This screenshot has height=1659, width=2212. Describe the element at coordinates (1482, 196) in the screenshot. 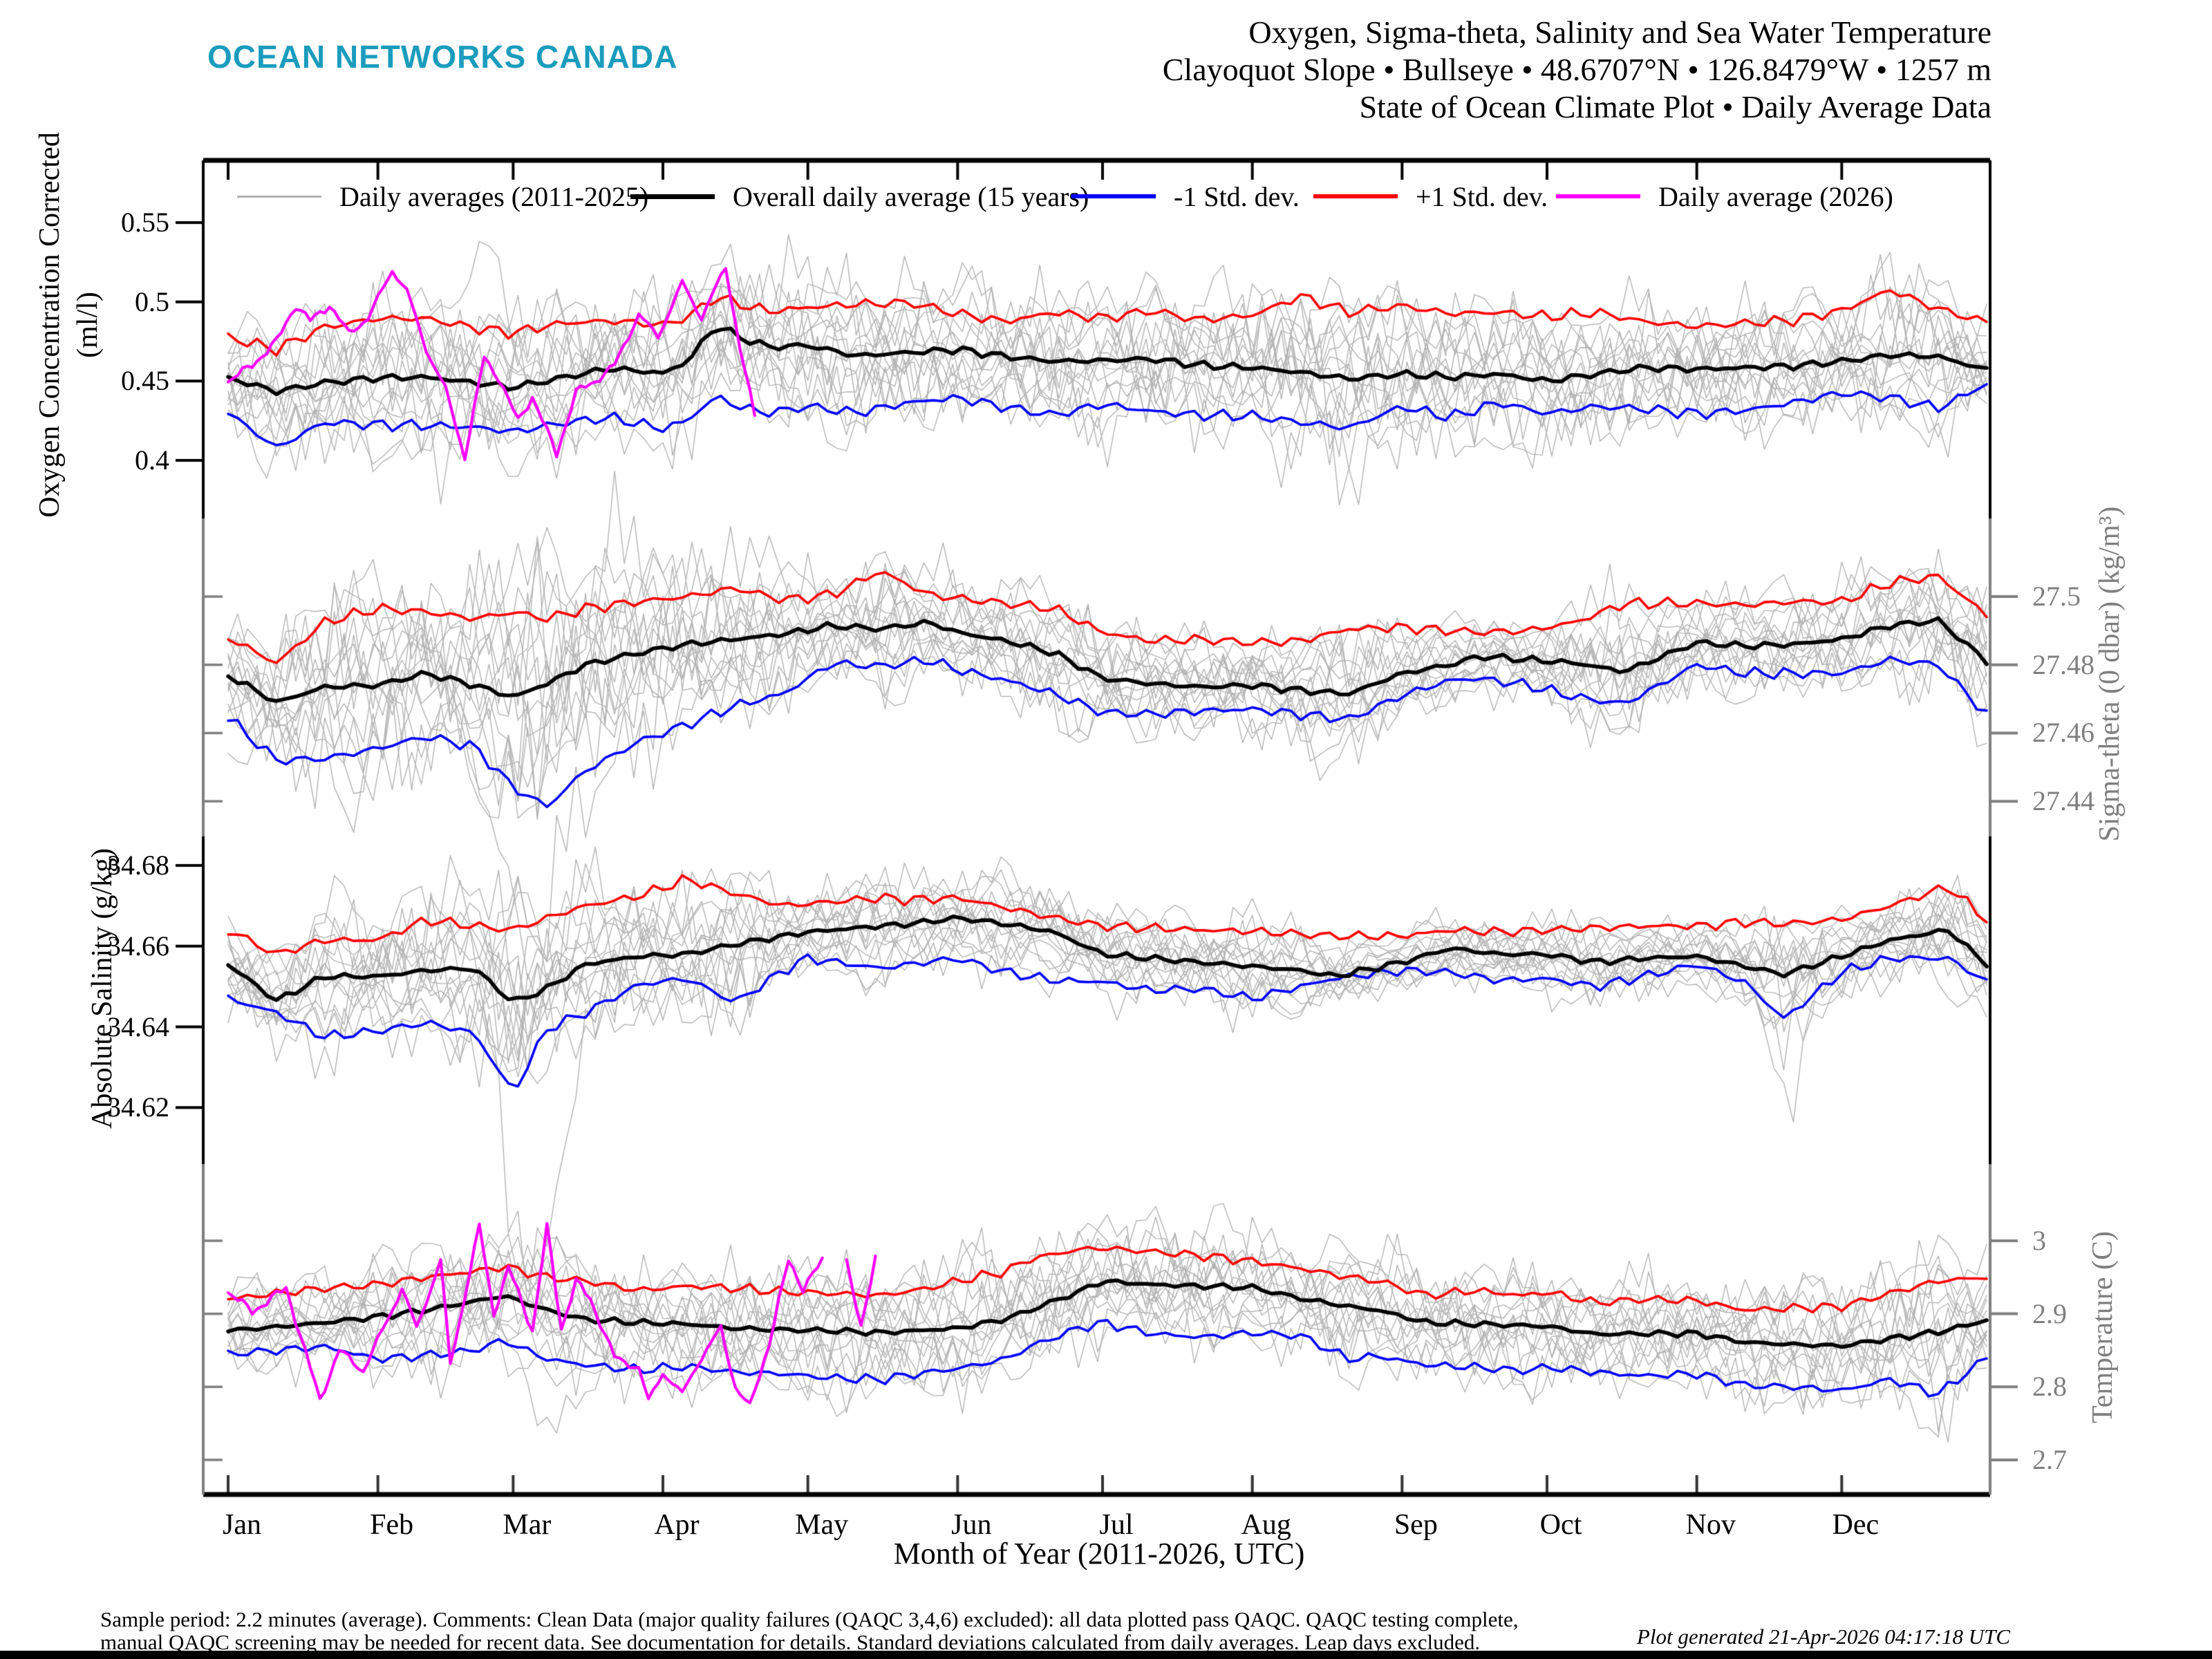

I see `legend-label: +1 Std. dev.` at that location.